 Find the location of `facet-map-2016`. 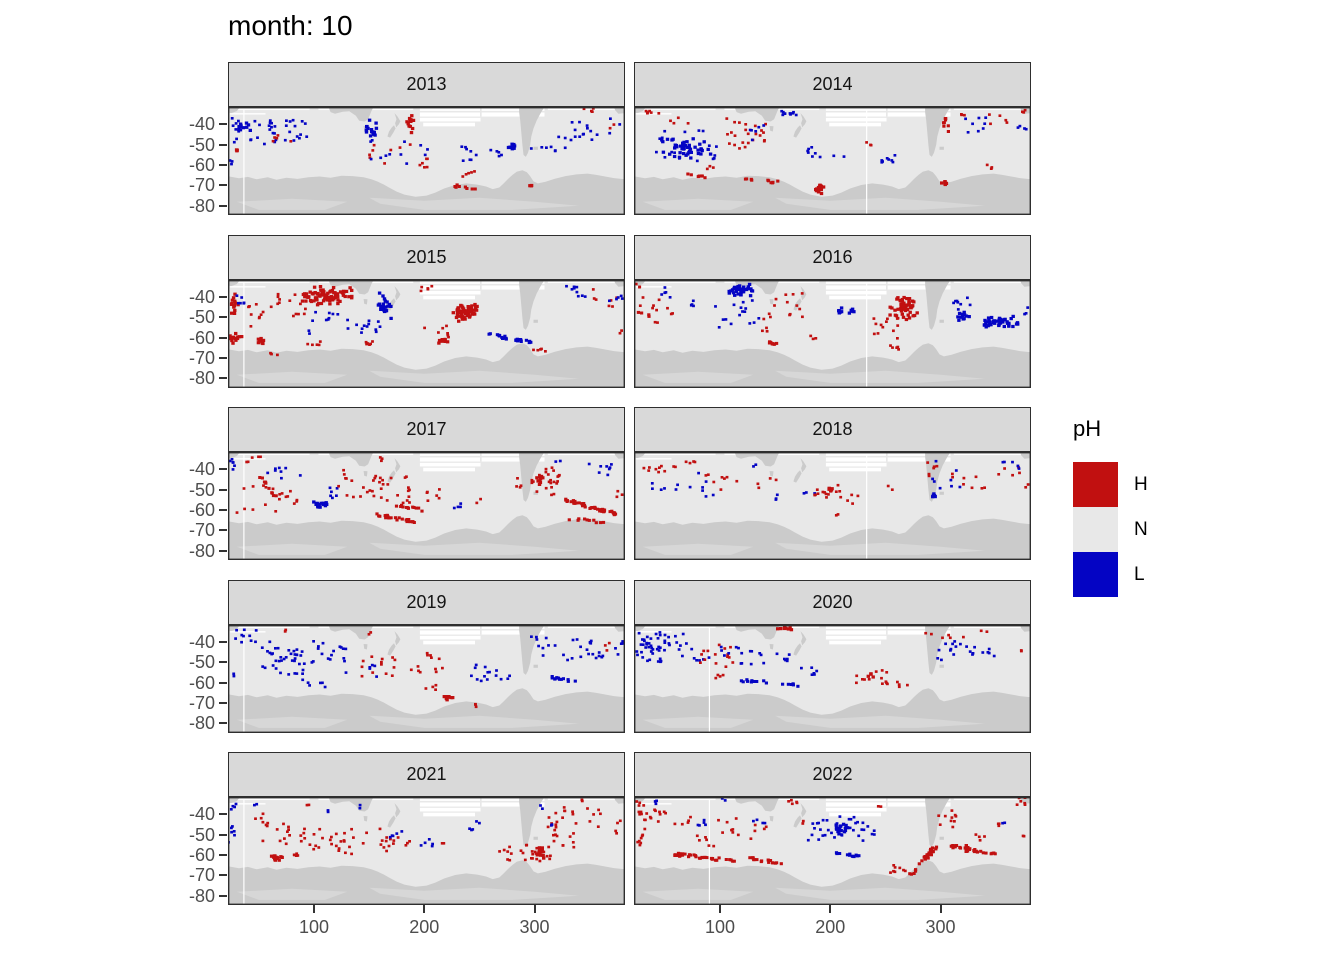

facet-map-2016 is located at coordinates (832, 333).